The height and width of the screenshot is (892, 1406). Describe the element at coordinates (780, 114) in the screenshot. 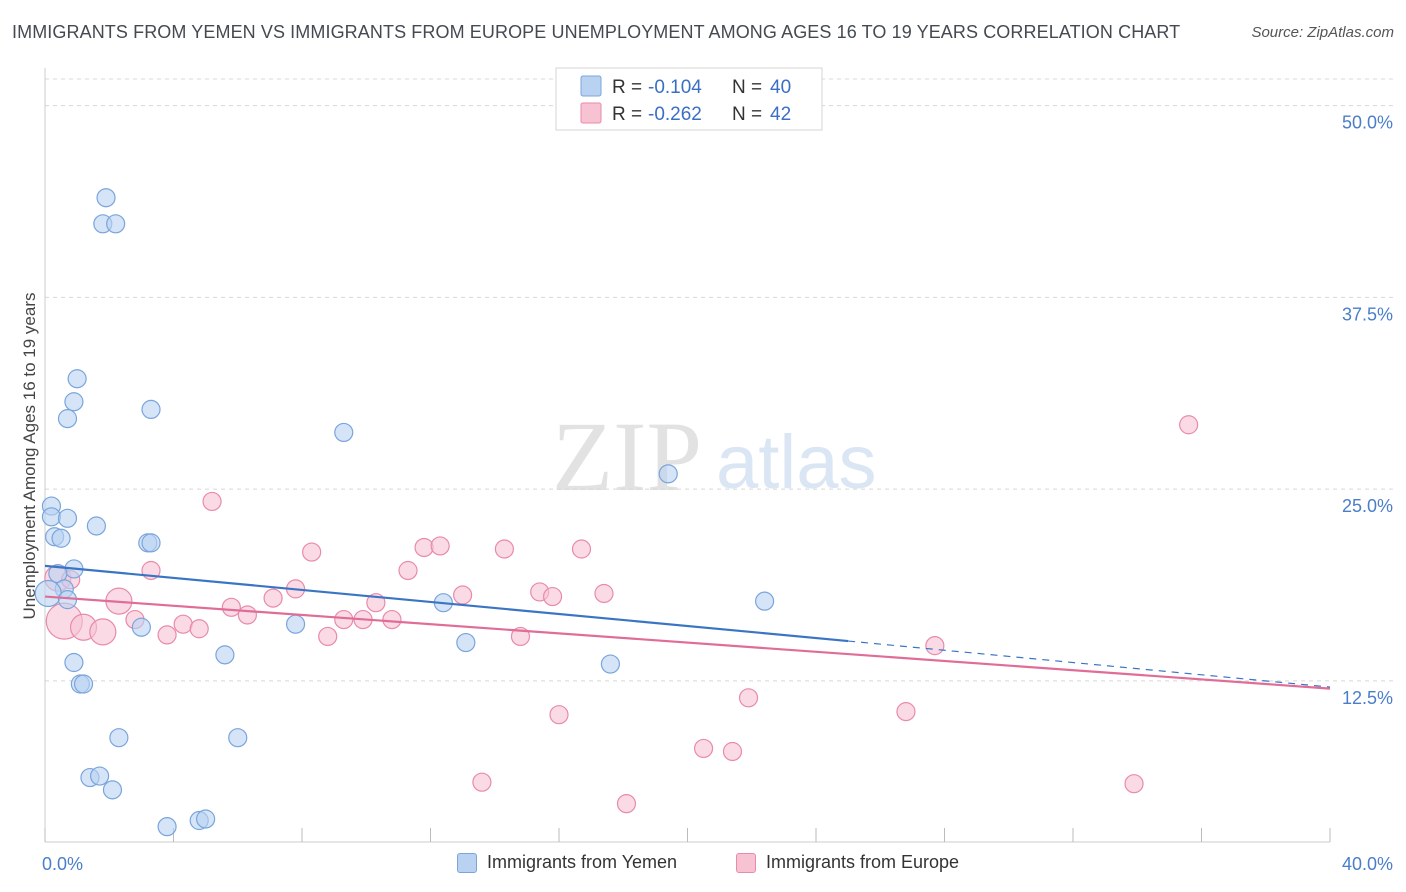

I see `legend-europe-n-value: 42` at that location.